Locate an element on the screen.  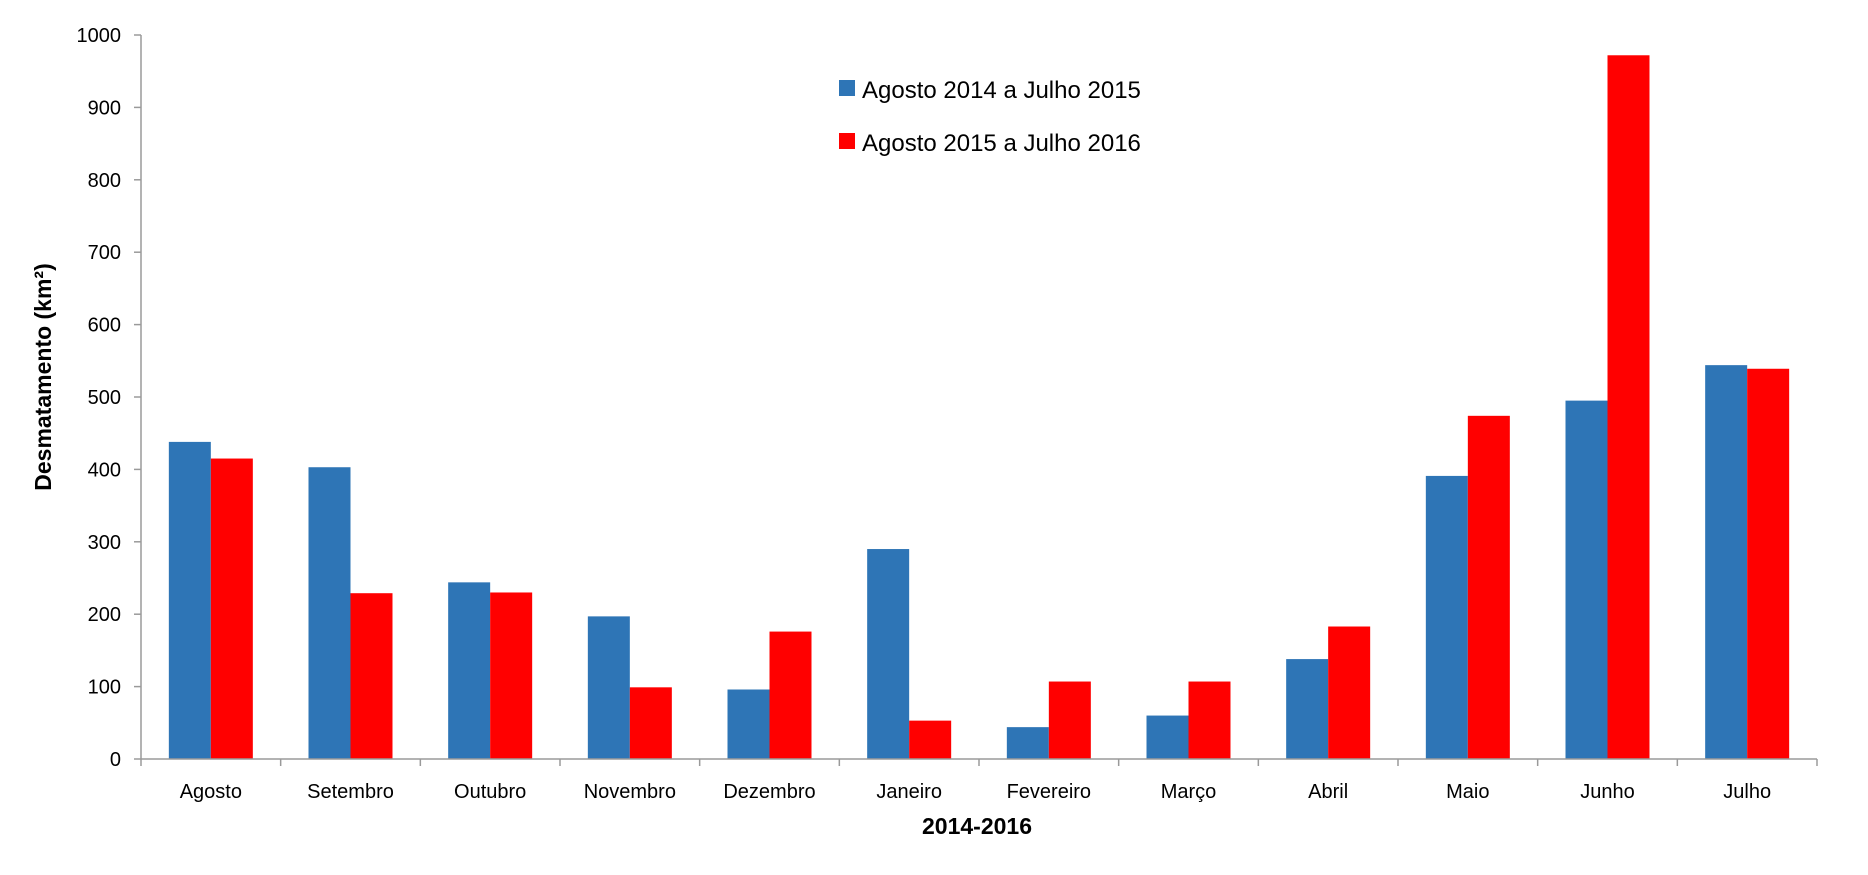
x-tick-label: Novembro is located at coordinates (630, 792).